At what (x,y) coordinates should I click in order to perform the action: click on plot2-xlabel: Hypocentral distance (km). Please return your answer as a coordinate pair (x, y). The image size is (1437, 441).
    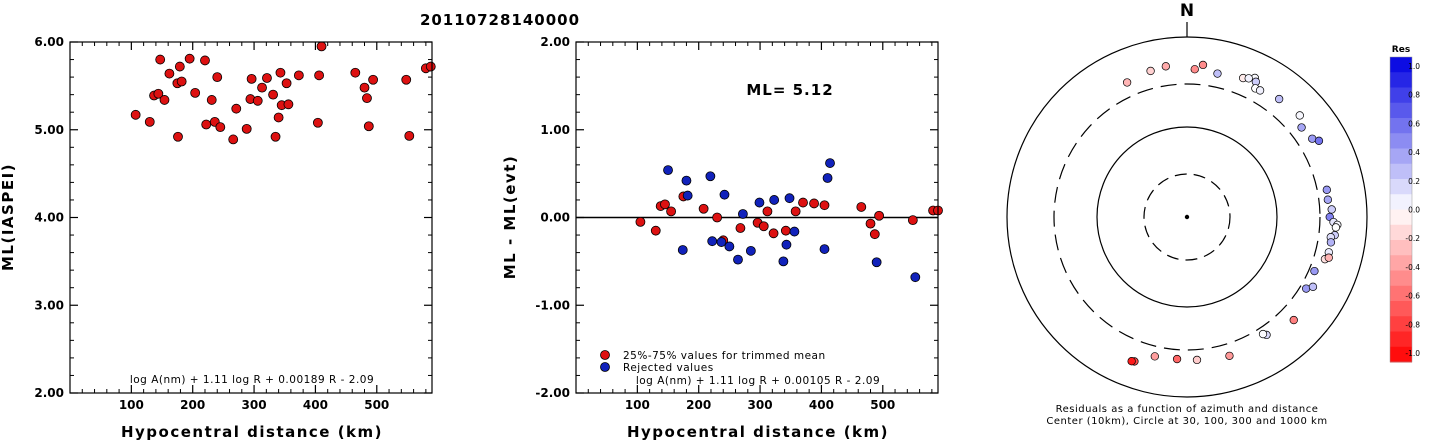
    Looking at the image, I should click on (758, 432).